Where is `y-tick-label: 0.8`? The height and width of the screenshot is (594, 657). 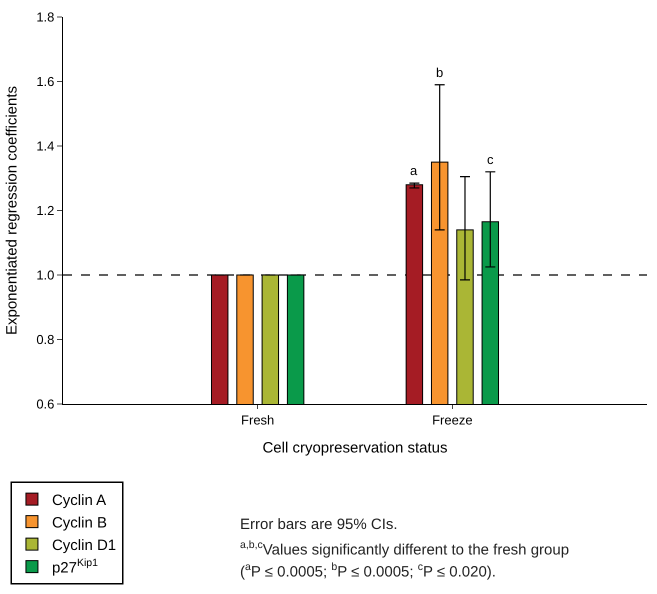
y-tick-label: 0.8 is located at coordinates (45, 340).